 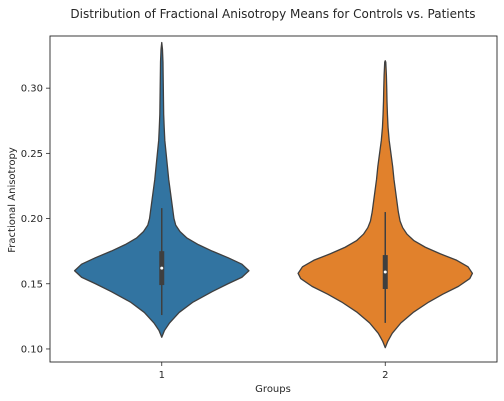 I want to click on y-tick-label: 0.15, so click(x=32, y=284).